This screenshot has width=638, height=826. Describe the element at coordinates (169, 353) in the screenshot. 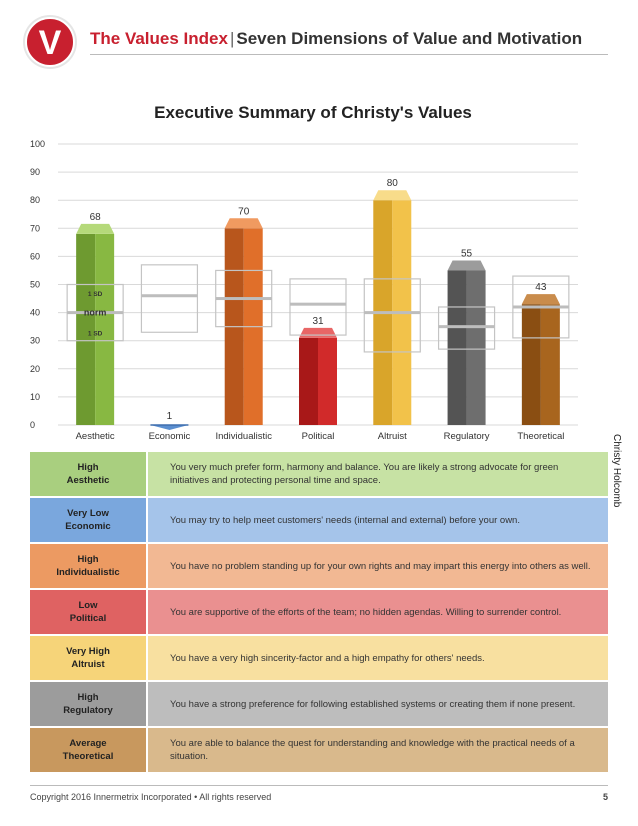

I see `bar-group: 1 Economic` at that location.